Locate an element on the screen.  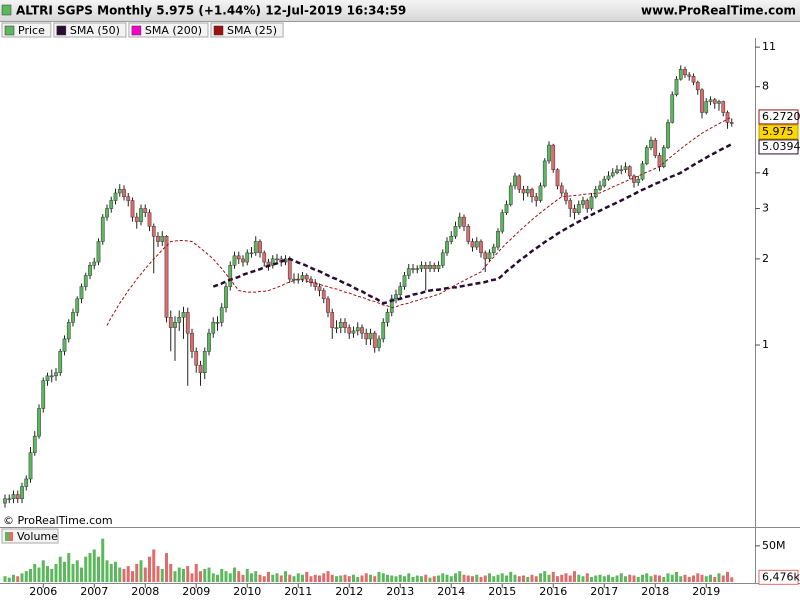
last-value-label: 5.975 is located at coordinates (778, 131).